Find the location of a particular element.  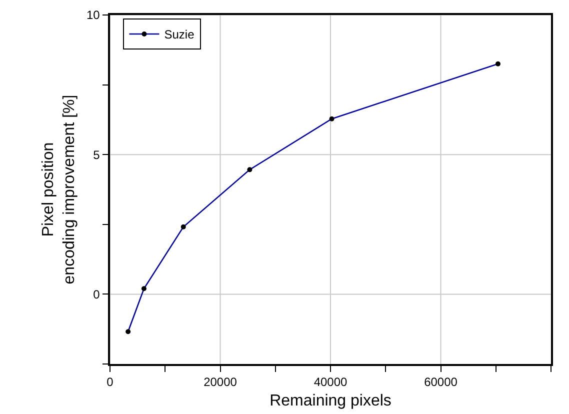

y-tick-label: 5 is located at coordinates (96, 155).